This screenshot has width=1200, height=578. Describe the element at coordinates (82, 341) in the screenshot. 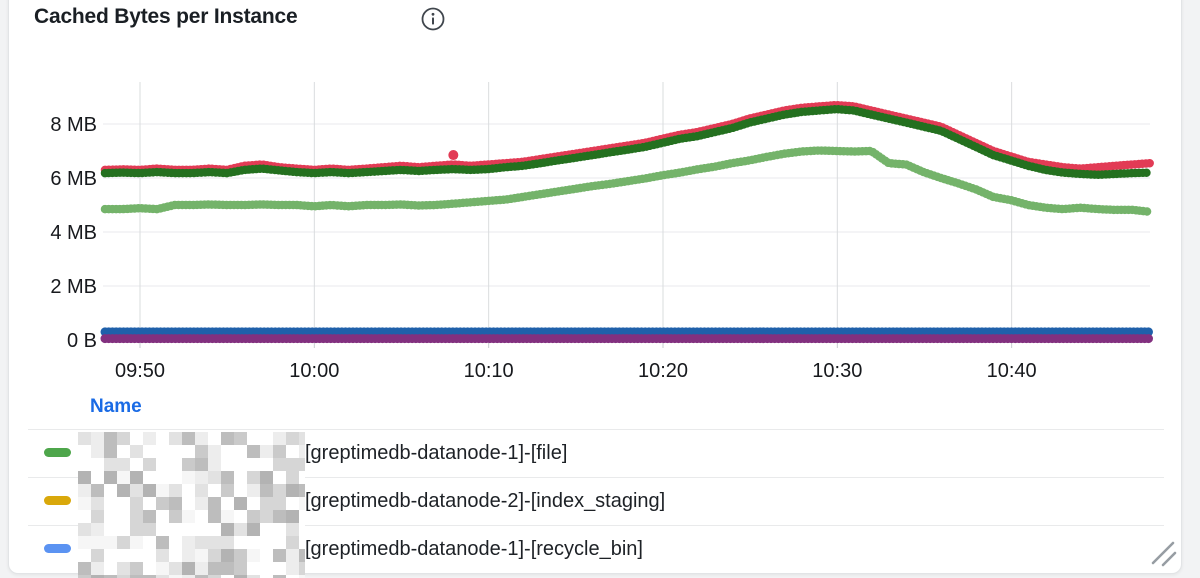

I see `y-axis-tick-label: 0 B` at that location.